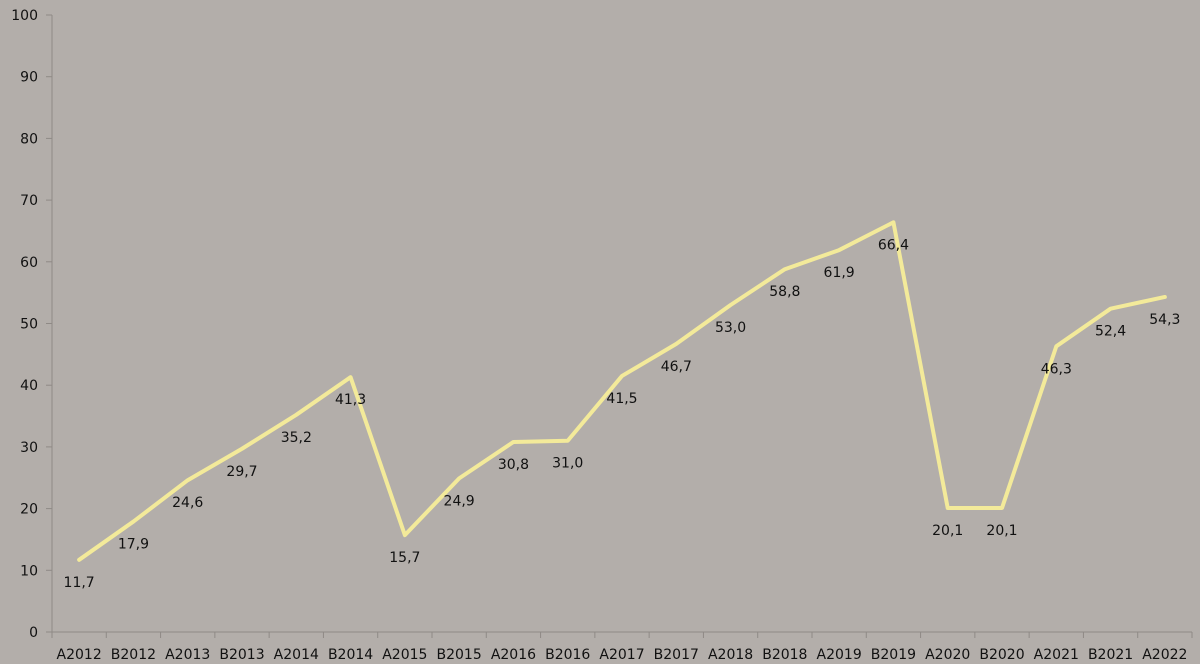  I want to click on x-tick-label: A2022, so click(1164, 655).